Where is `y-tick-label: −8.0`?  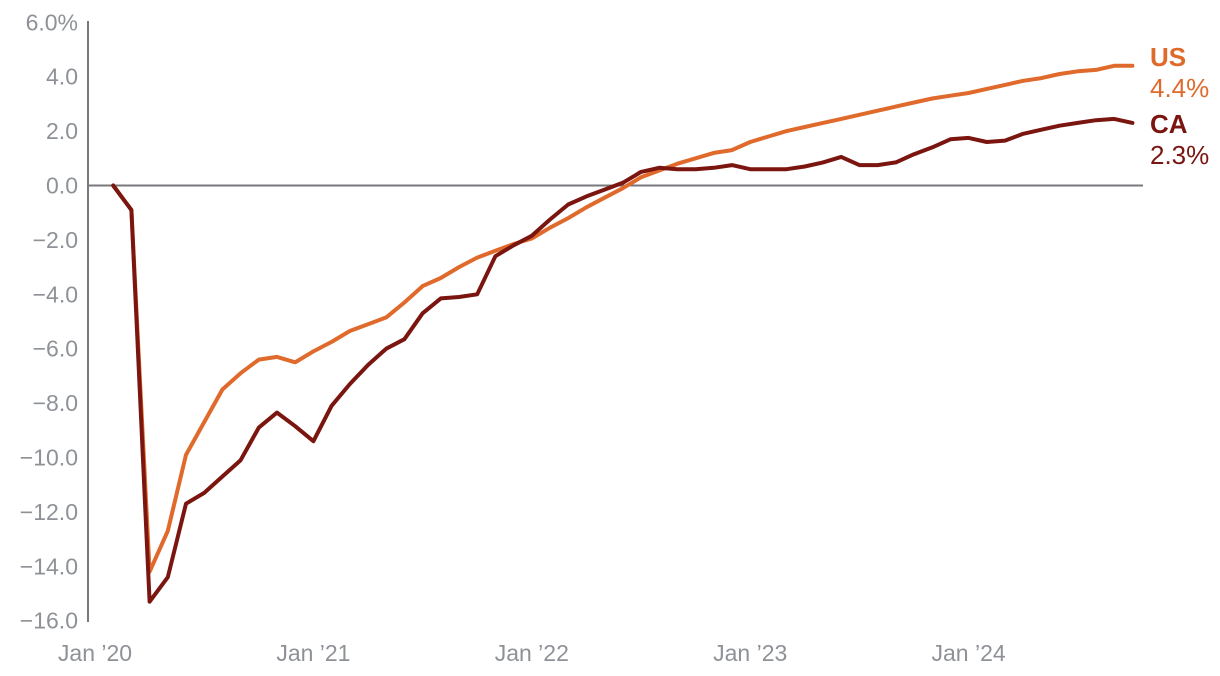 y-tick-label: −8.0 is located at coordinates (55, 403).